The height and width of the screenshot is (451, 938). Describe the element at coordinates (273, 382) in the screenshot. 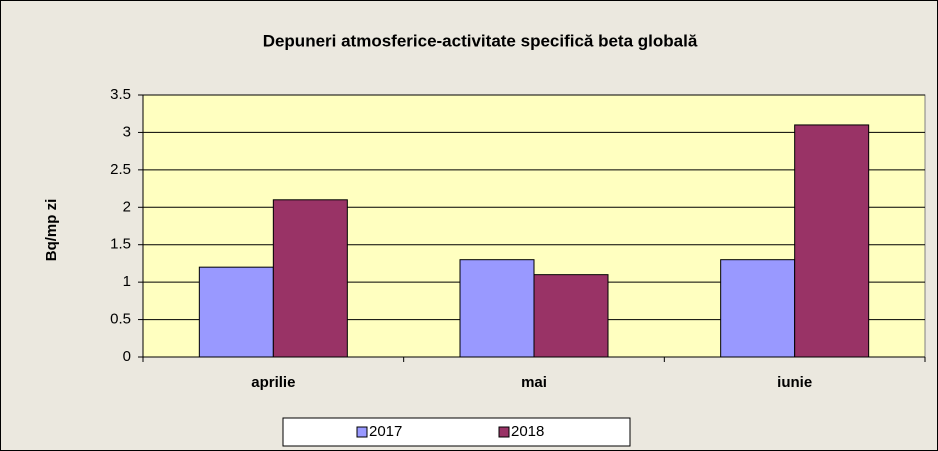

I see `x-tick-label: aprilie` at that location.